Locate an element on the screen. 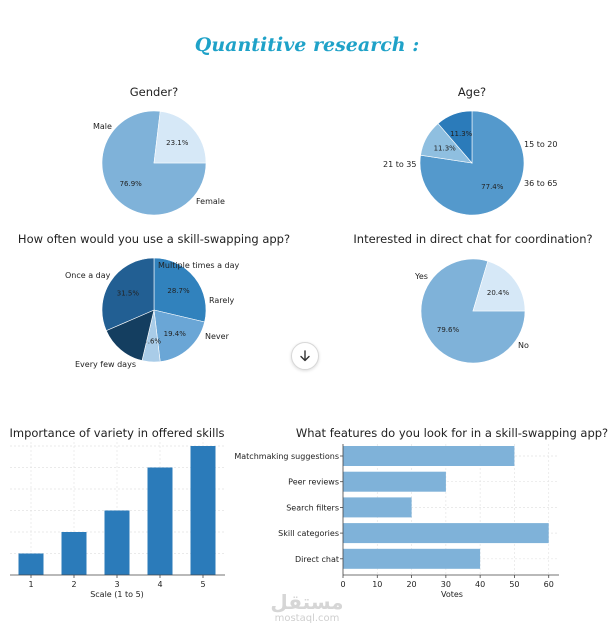  features-category-label-1: Peer reviews is located at coordinates (313, 482).